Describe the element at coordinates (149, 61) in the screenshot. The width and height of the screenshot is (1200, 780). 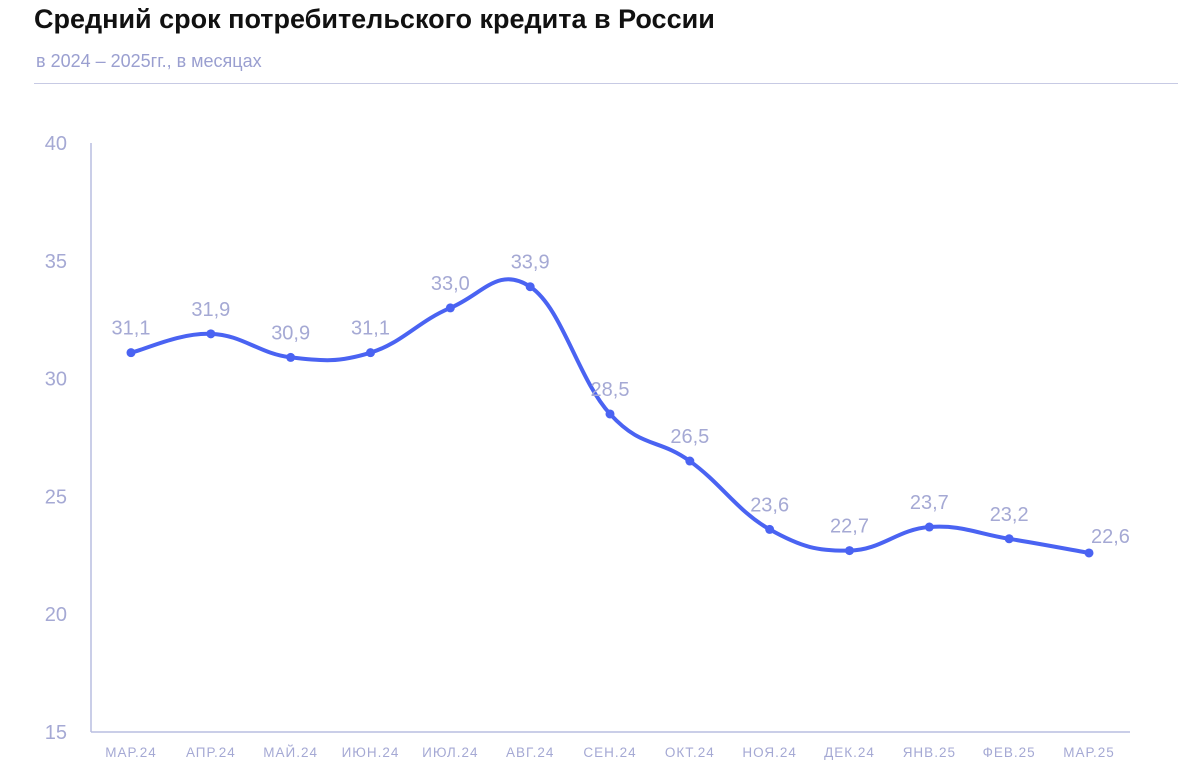
I see `chart-subtitle: в 2024 – 2025гг., в месяцах` at that location.